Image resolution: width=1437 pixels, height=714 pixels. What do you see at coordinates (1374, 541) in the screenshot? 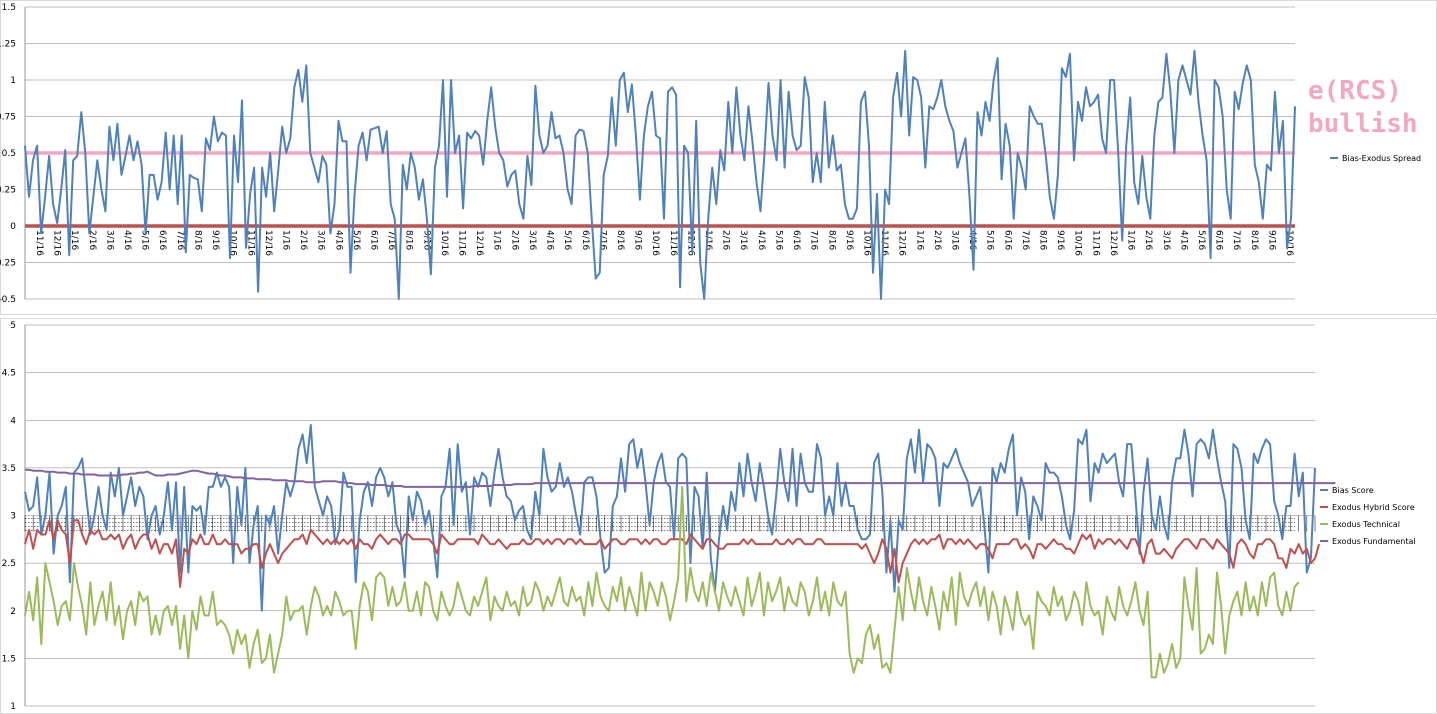
I see `legend-label: Exodus Fundamental` at bounding box center [1374, 541].